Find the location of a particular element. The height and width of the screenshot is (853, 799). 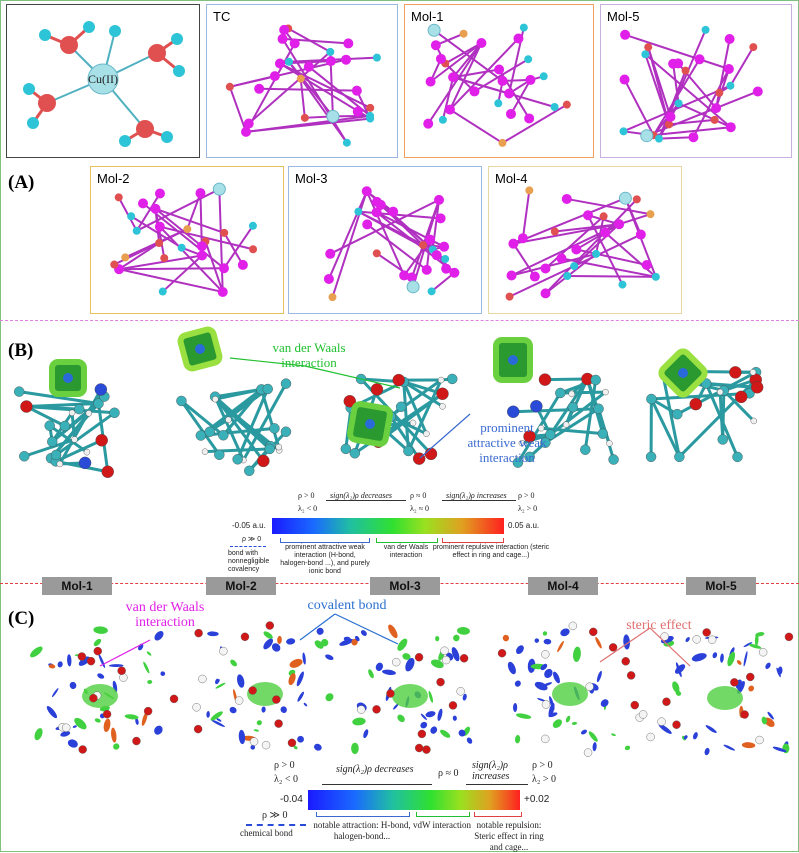

divider-a-b is located at coordinates (399, 320).